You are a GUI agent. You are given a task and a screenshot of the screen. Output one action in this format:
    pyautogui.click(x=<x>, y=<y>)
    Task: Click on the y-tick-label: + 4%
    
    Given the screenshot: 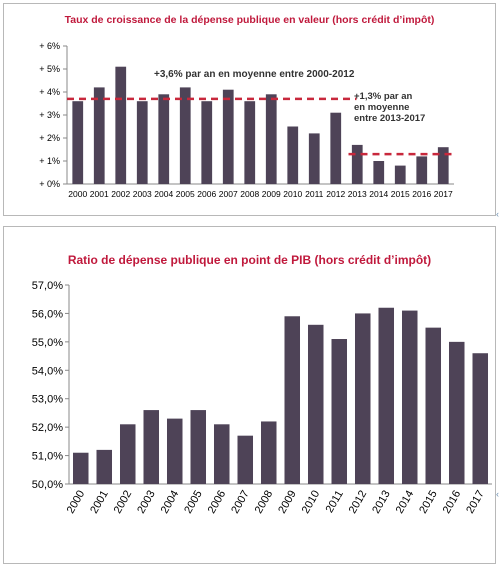 What is the action you would take?
    pyautogui.click(x=49, y=92)
    